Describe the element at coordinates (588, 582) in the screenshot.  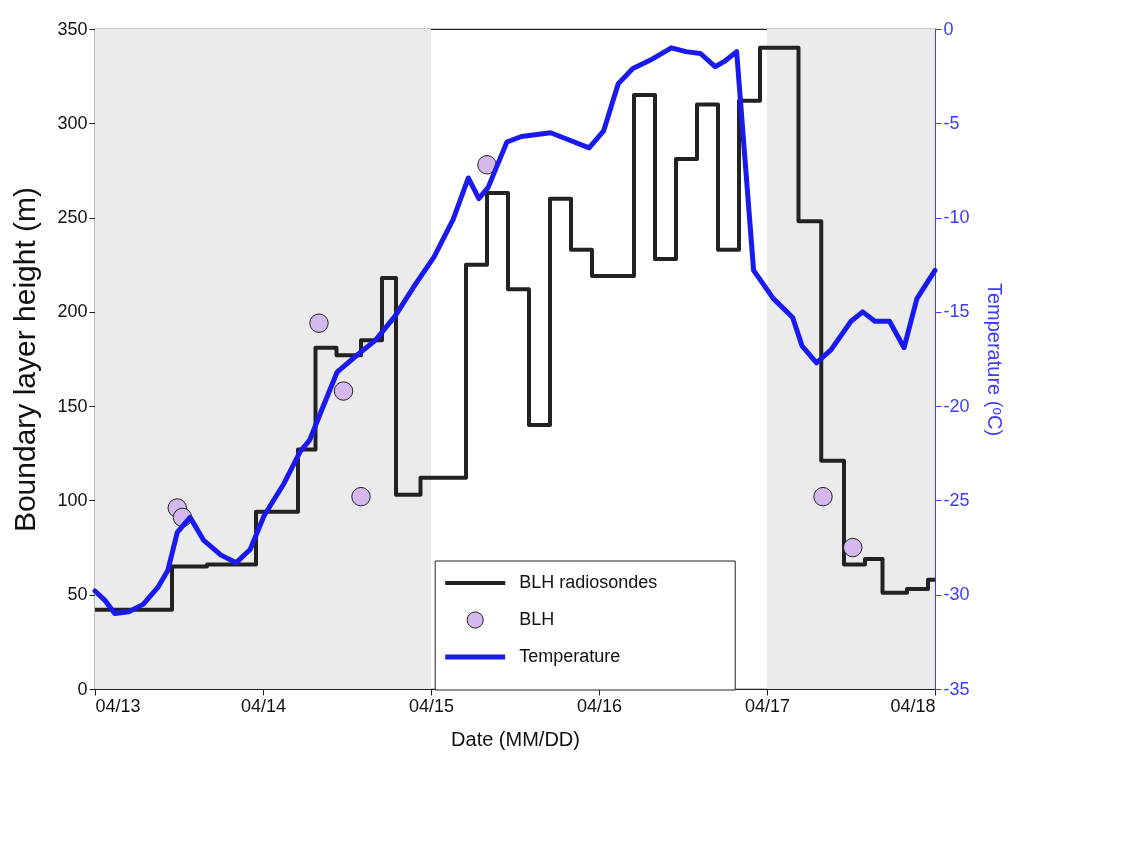
I see `legend-label: BLH radiosondes` at that location.